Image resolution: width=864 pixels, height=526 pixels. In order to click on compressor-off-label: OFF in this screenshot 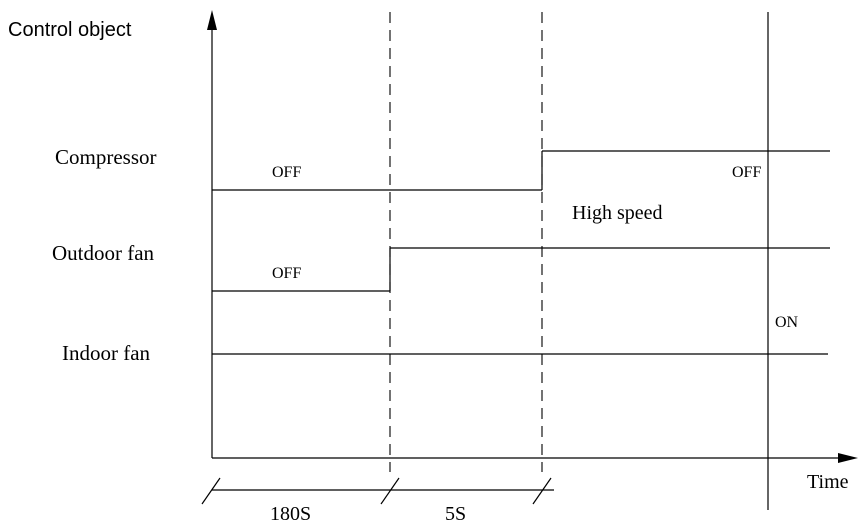, I will do `click(286, 172)`.